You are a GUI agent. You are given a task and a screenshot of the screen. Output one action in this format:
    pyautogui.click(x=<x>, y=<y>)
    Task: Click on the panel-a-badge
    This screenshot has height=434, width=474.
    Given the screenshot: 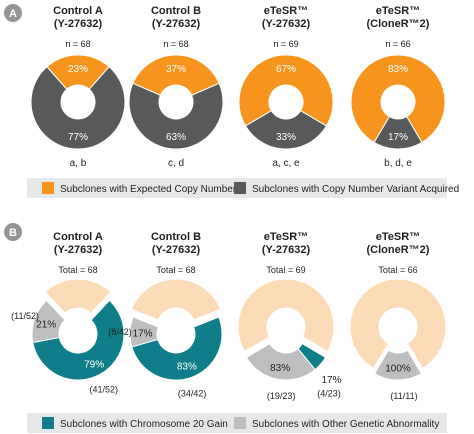 What is the action you would take?
    pyautogui.click(x=13, y=13)
    